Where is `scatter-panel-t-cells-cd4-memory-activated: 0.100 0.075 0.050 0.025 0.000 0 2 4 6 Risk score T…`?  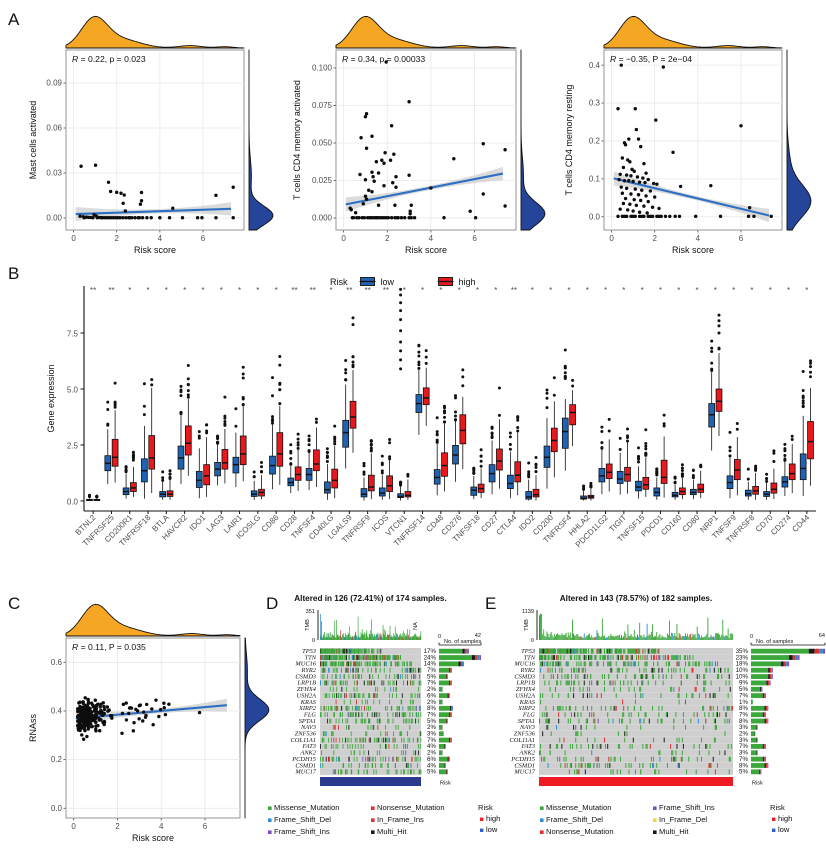
scatter-panel-t-cells-cd4-memory-activated: 0.100 0.075 0.050 0.025 0.000 0 2 4 6 Risk score T… is located at coordinates (420, 132).